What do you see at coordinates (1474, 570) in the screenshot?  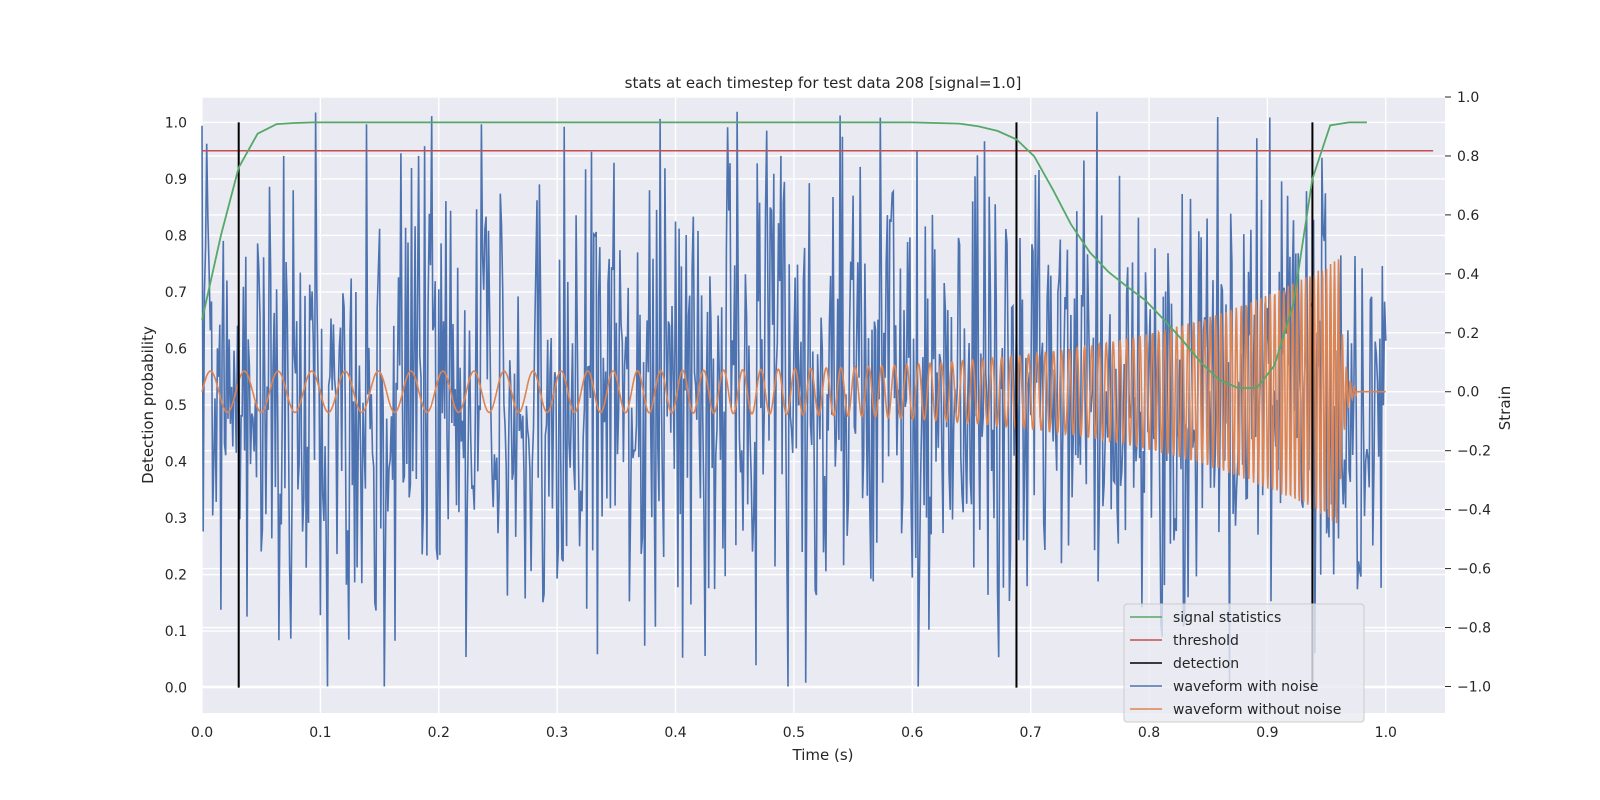 I see `y-tick-label-right: −0.6` at bounding box center [1474, 570].